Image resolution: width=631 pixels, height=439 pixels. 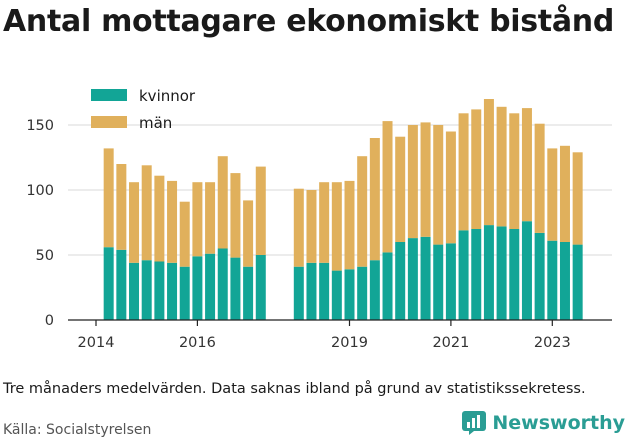 I want to click on source-credit: Källa: Socialstyrelsen, so click(x=77, y=430).